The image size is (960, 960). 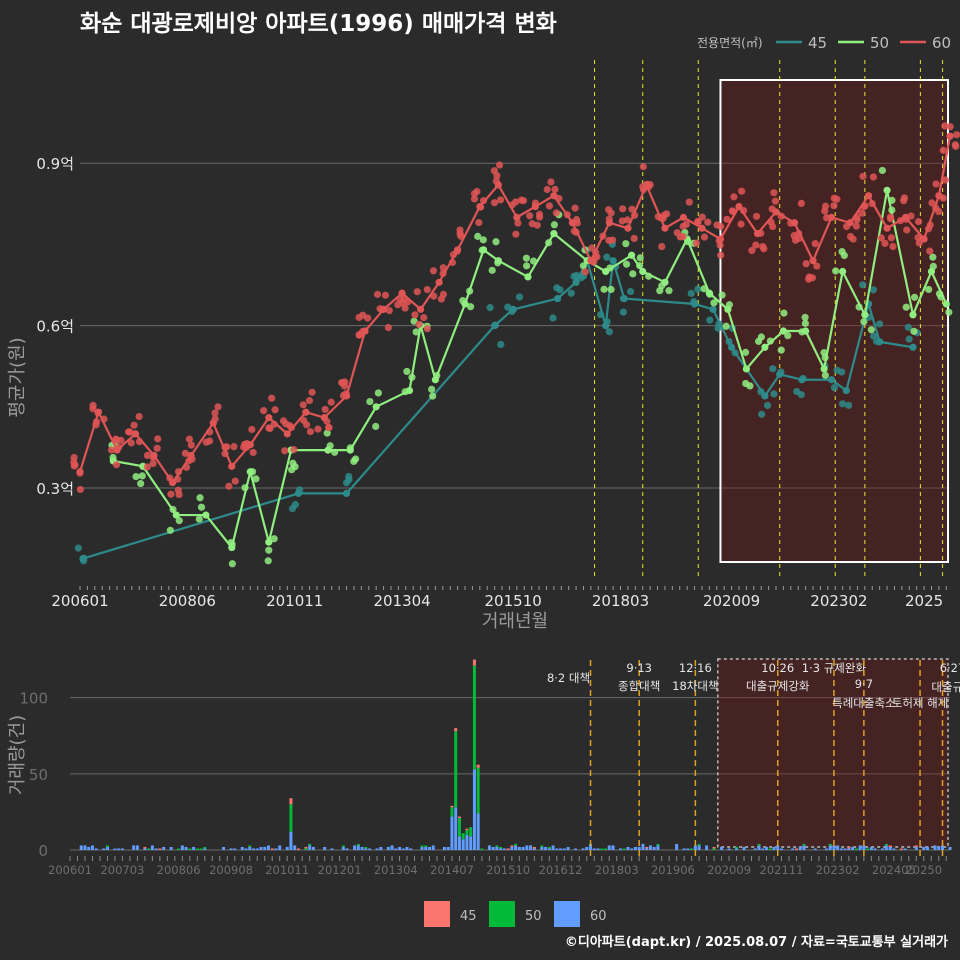 I want to click on bar-x-tick-label: 201201, so click(x=340, y=870).